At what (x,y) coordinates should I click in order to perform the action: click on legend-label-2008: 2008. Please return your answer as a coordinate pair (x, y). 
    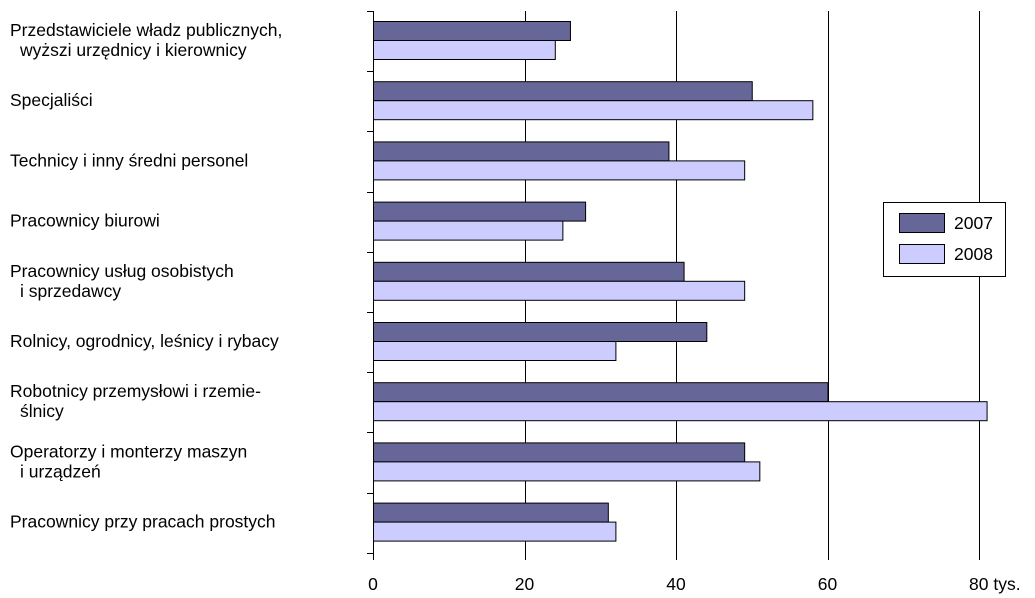
    Looking at the image, I should click on (973, 254).